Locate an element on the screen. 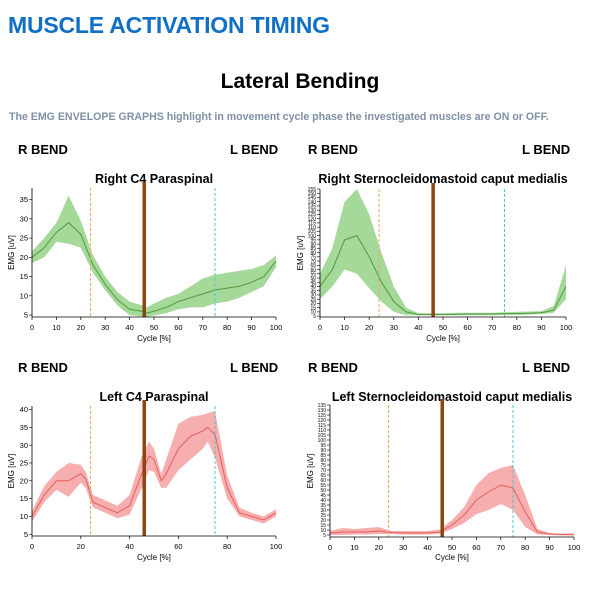 The width and height of the screenshot is (600, 600). movement-subtitle: Lateral Bending is located at coordinates (300, 81).